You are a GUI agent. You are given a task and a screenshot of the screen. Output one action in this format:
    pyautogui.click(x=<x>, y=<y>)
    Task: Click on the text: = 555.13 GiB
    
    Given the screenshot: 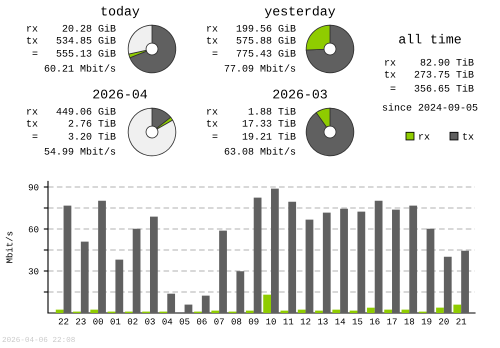 What is the action you would take?
    pyautogui.click(x=74, y=53)
    